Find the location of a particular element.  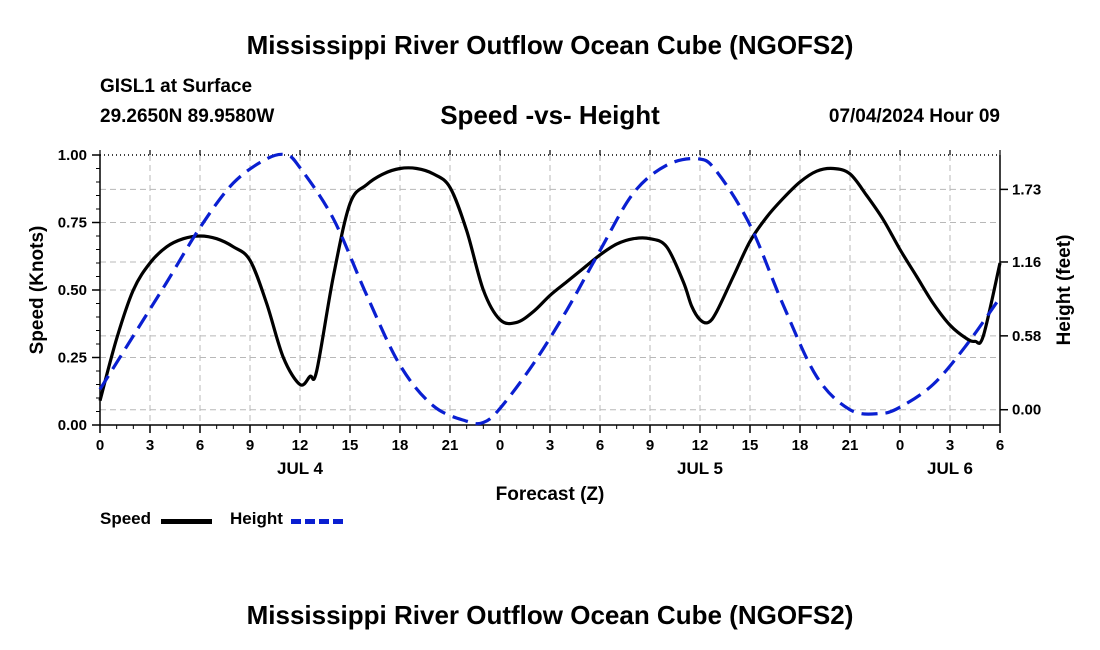

legend-height-swatch is located at coordinates (317, 521).